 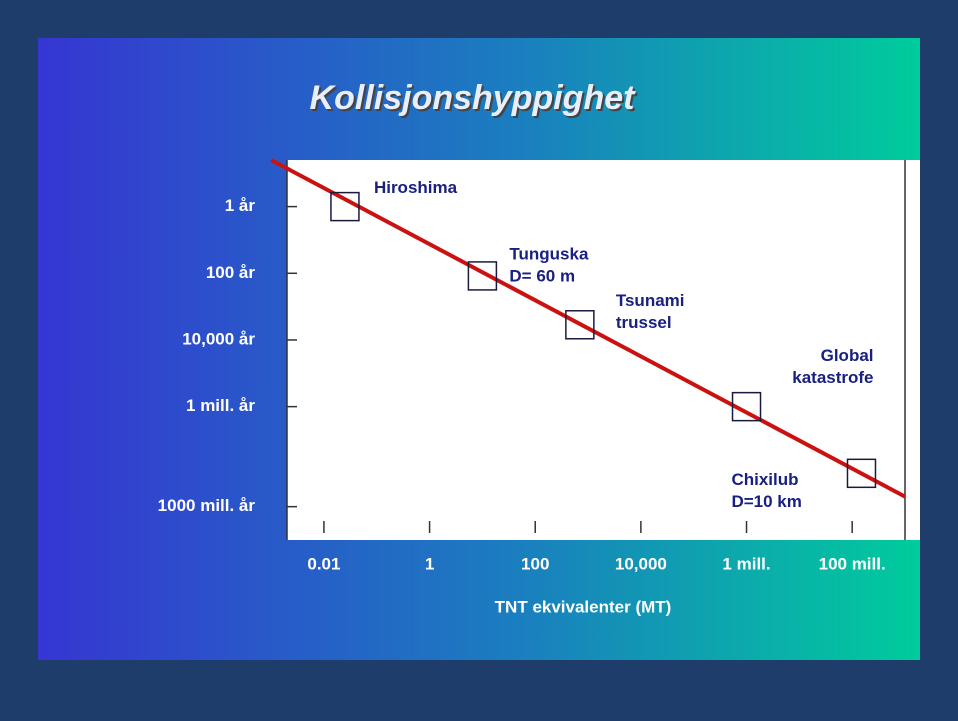 I want to click on y-tick-label: 1 mill. år, so click(x=220, y=405).